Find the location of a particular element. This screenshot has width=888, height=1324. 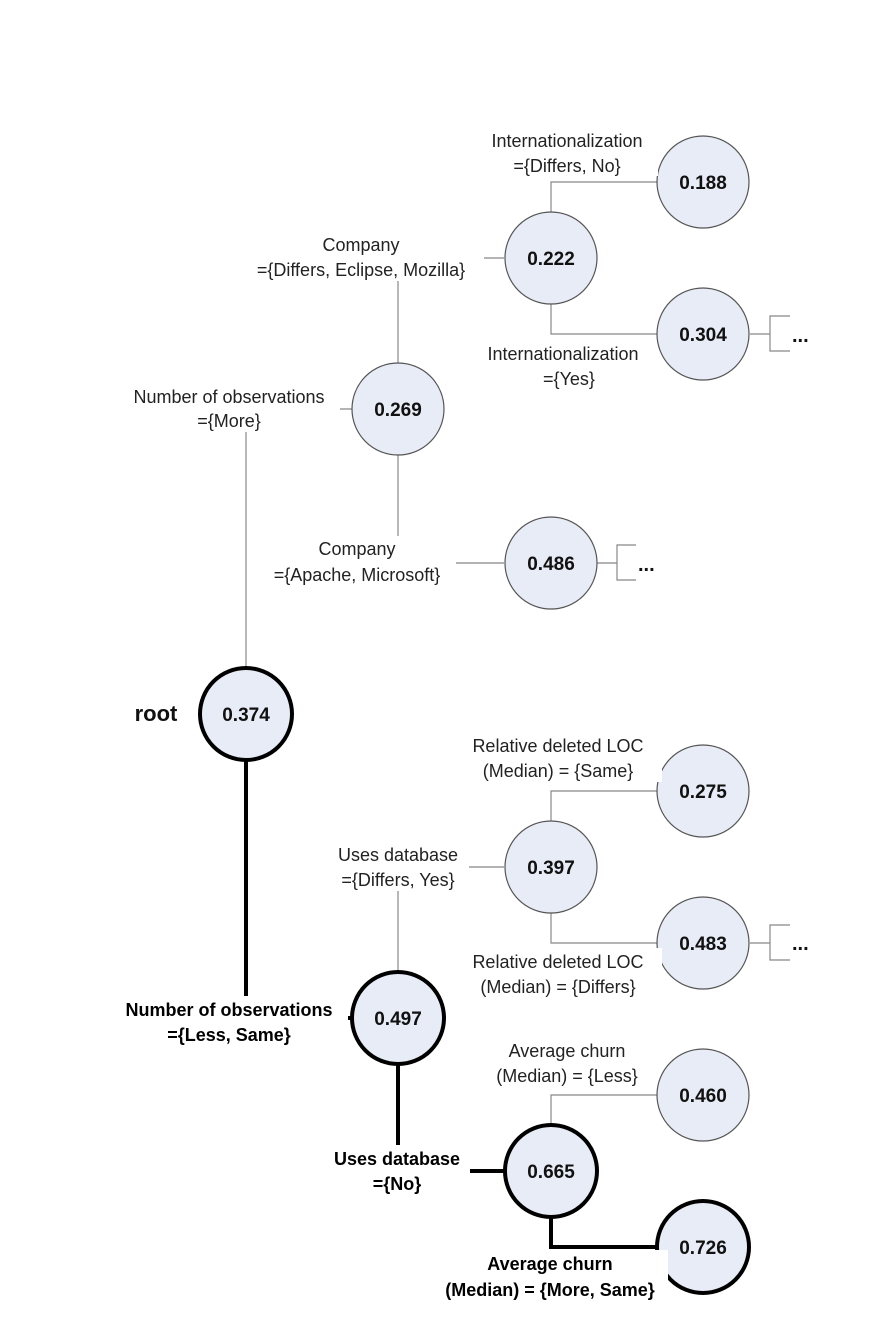

node-0374: 0.374 is located at coordinates (246, 714).